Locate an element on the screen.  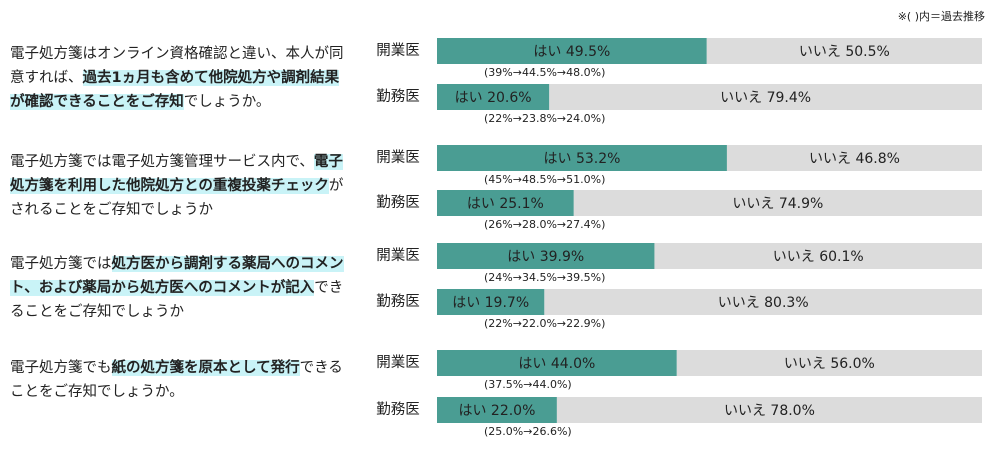
question-text: 電子処方箋はオンライン資格確認と違い、本人が同意すれば、 is located at coordinates (177, 66).